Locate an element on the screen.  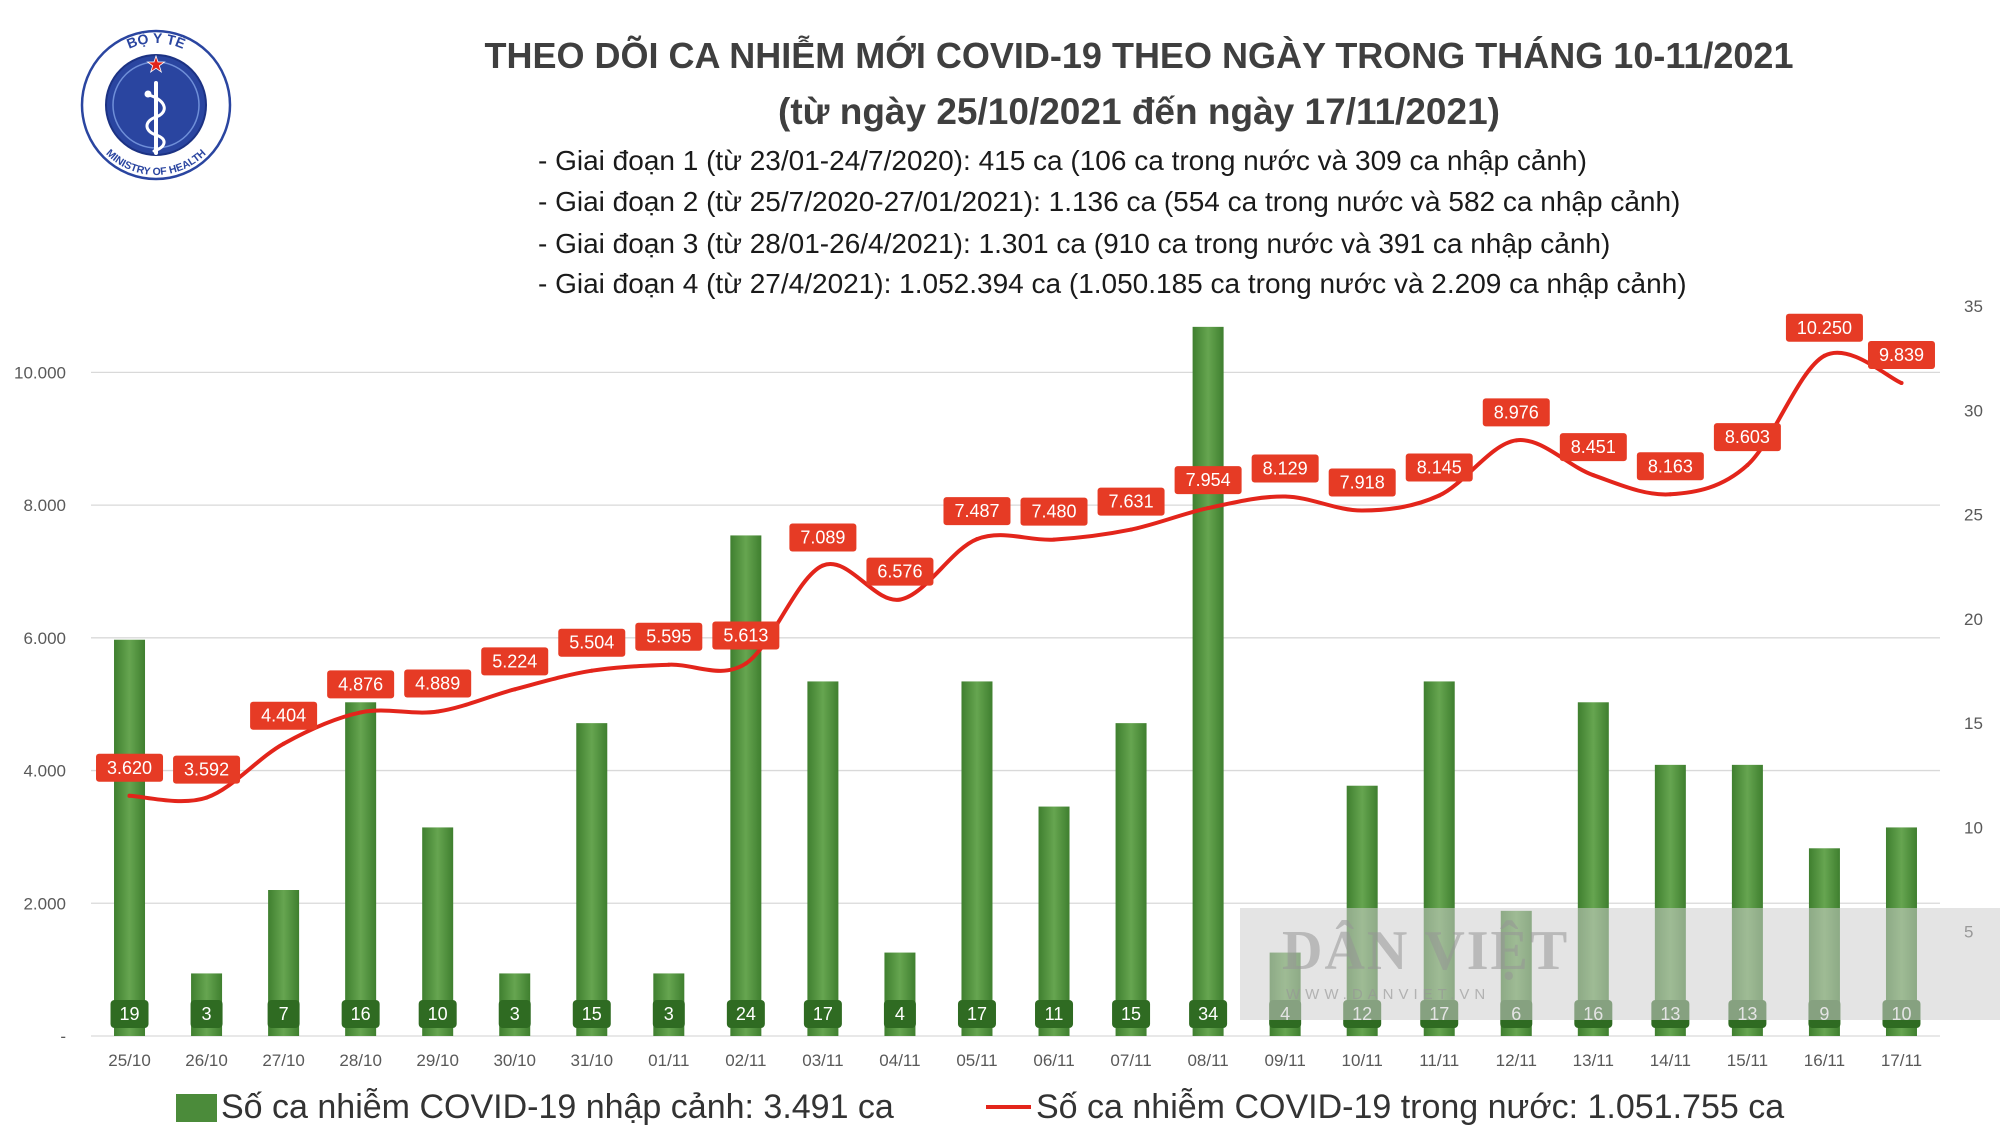
svg-text: 4.876 is located at coordinates (360, 684).